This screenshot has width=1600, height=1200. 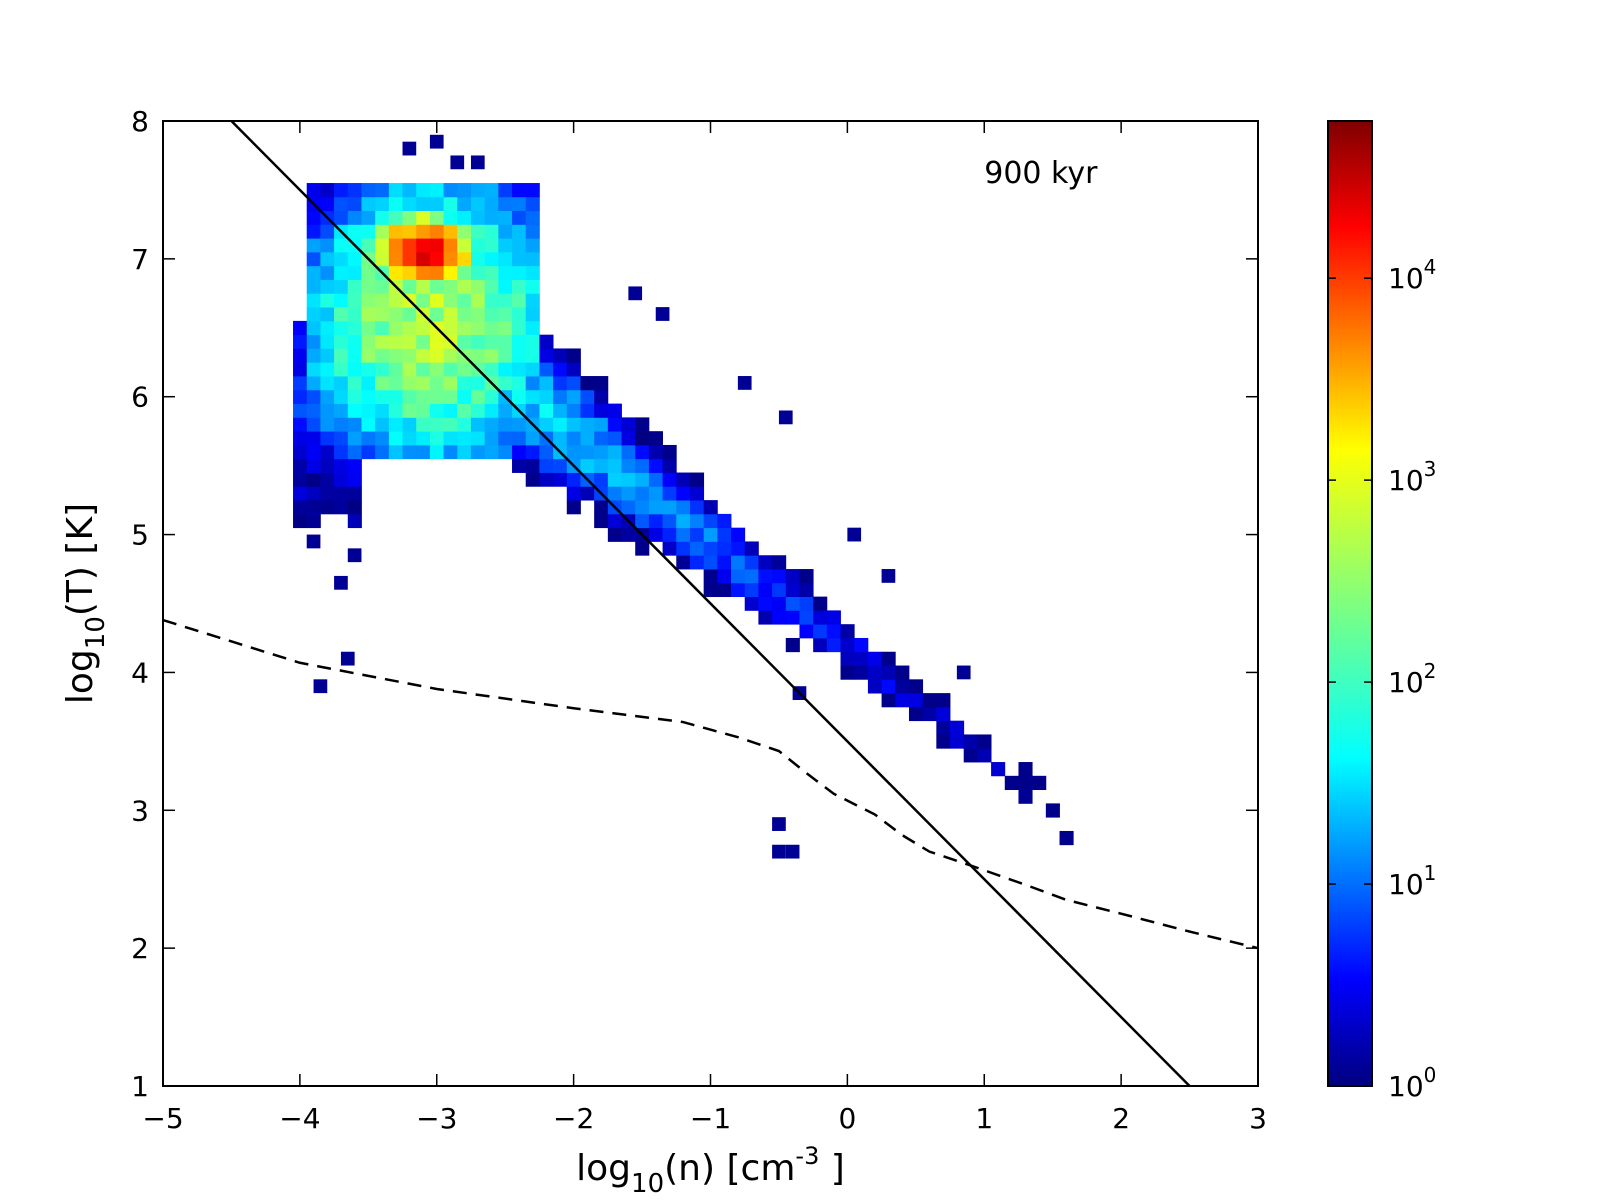 What do you see at coordinates (1412, 477) in the screenshot?
I see `colorbar-tick-label: 103` at bounding box center [1412, 477].